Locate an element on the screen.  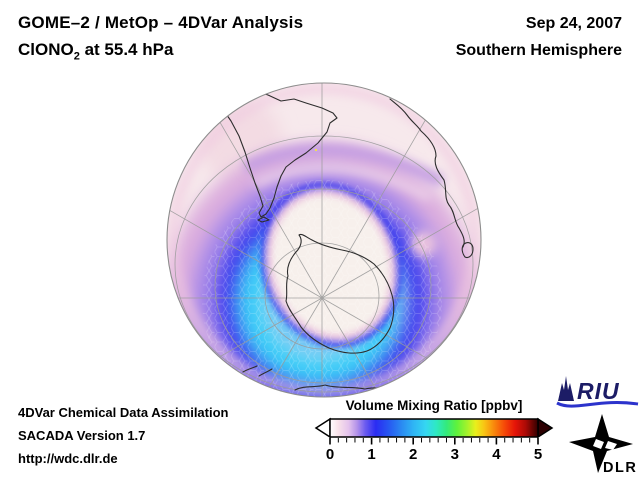
date-label: Sep 24, 2007 is located at coordinates (573, 23).